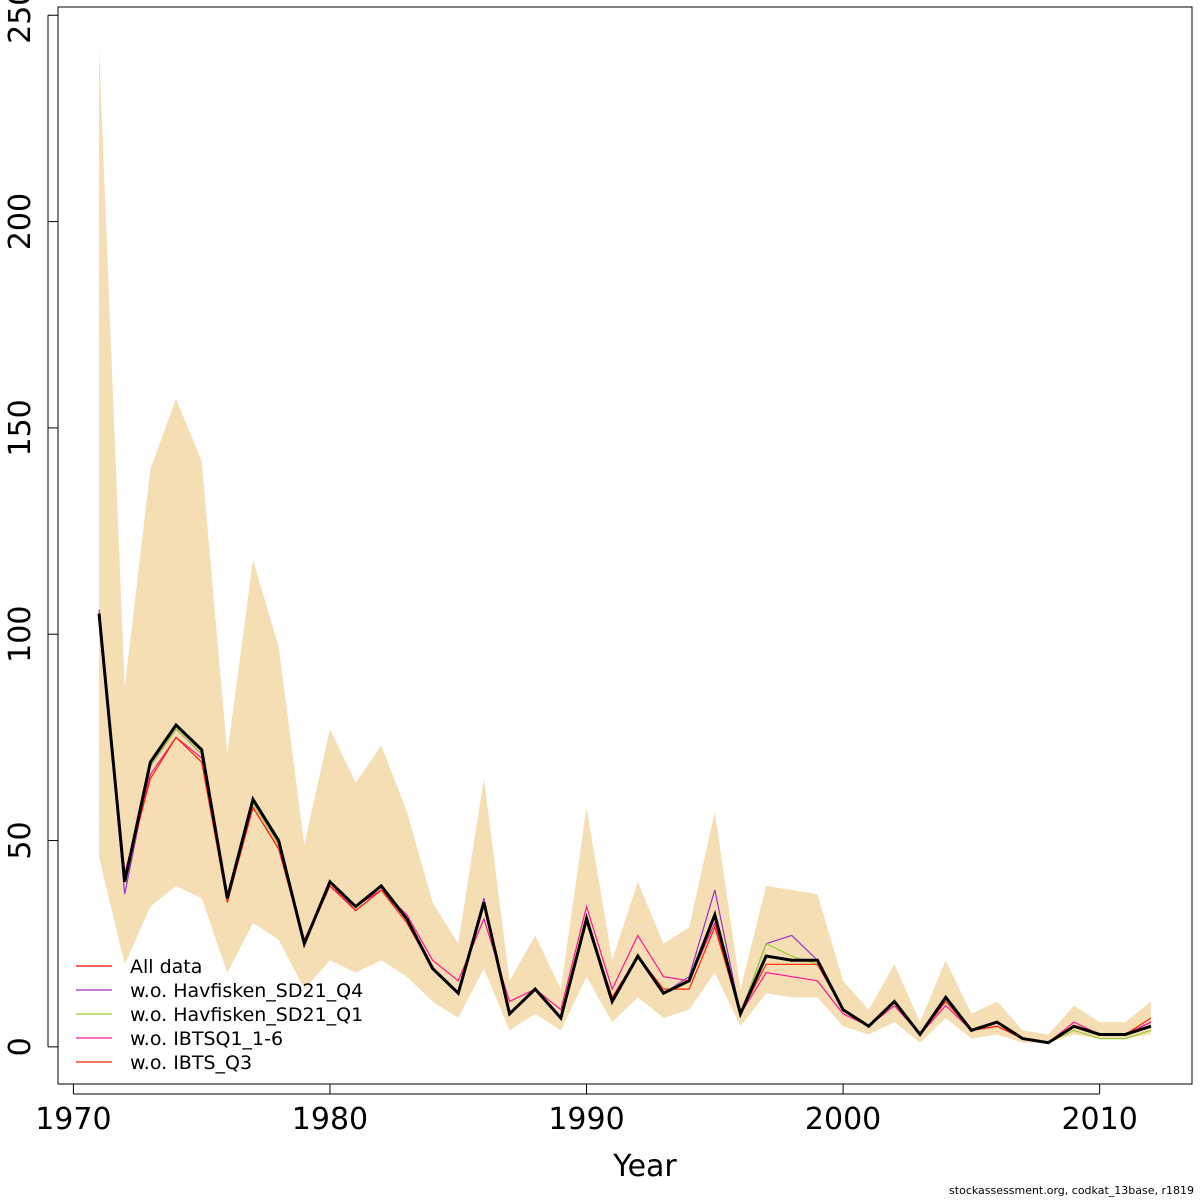 This screenshot has height=1200, width=1200. I want to click on legend-label-3: w.o. IBTSQ1_1-6, so click(206, 1039).